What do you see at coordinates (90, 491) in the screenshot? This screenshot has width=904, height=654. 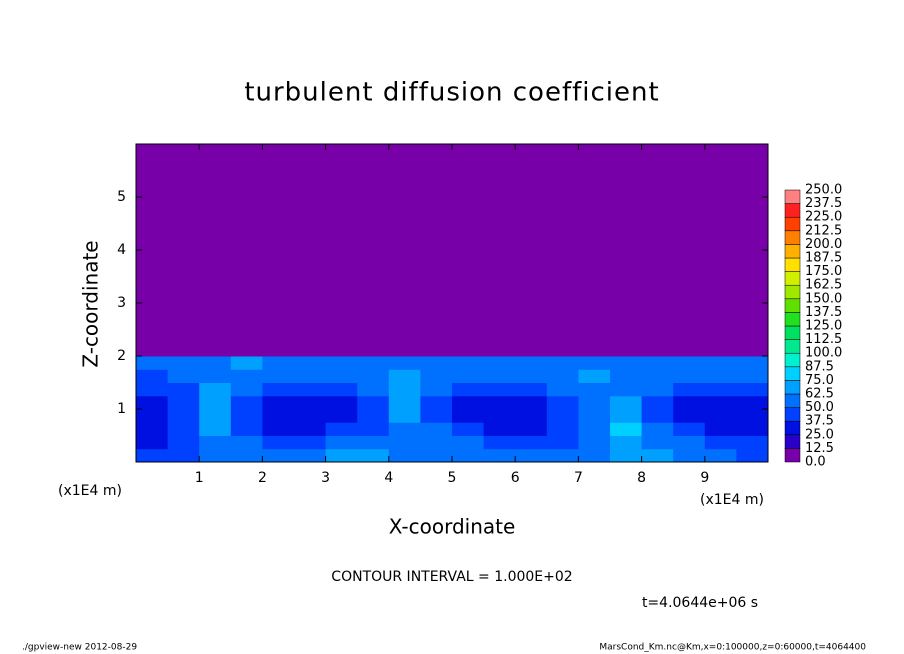 I see `y-unit: (x1E4 m)` at bounding box center [90, 491].